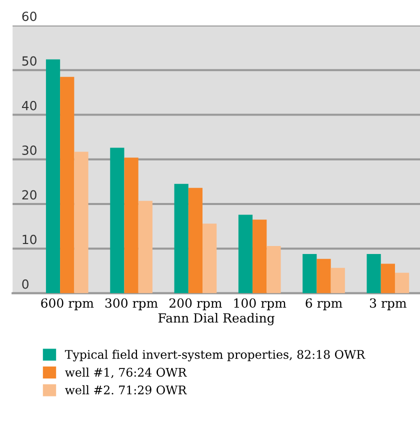 This screenshot has height=425, width=420. Describe the element at coordinates (324, 304) in the screenshot. I see `x-tick-label: 6 rpm` at that location.